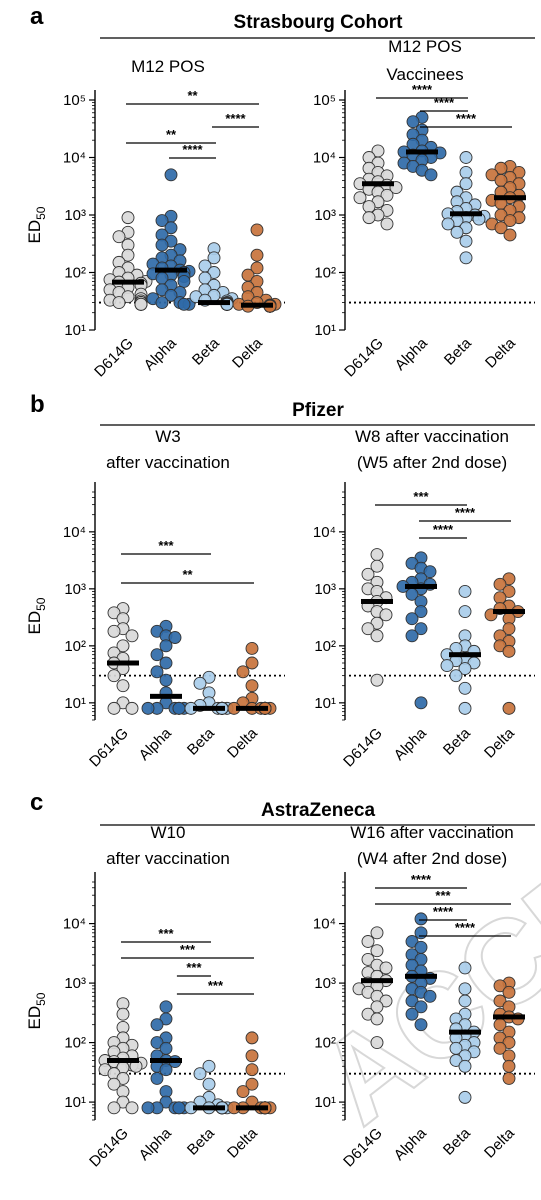  Describe the element at coordinates (363, 748) in the screenshot. I see `x-tick-label: D614G` at that location.